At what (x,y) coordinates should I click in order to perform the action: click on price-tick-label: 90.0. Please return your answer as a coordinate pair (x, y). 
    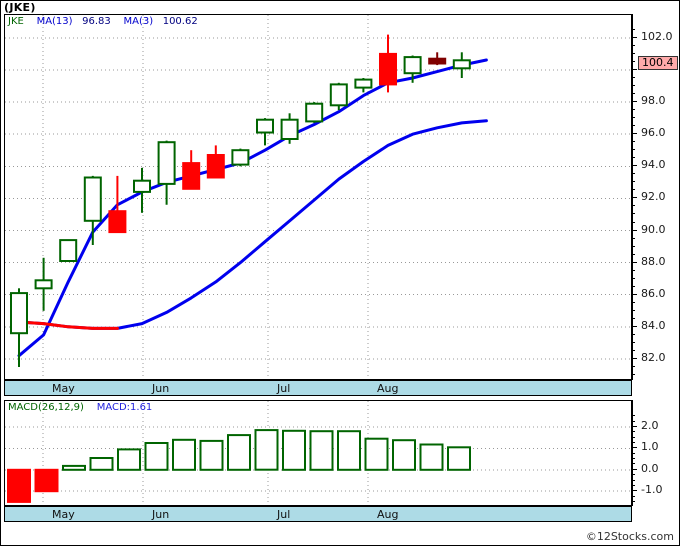
    Looking at the image, I should click on (653, 229).